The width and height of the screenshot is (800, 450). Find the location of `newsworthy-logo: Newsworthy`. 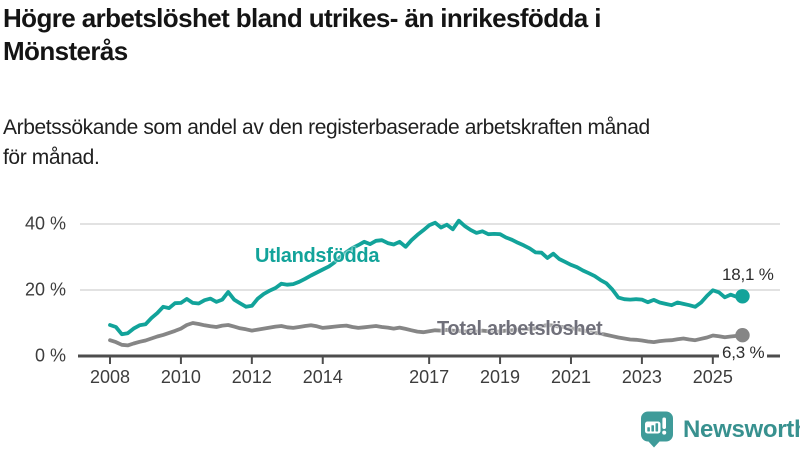

newsworthy-logo: Newsworthy is located at coordinates (720, 429).